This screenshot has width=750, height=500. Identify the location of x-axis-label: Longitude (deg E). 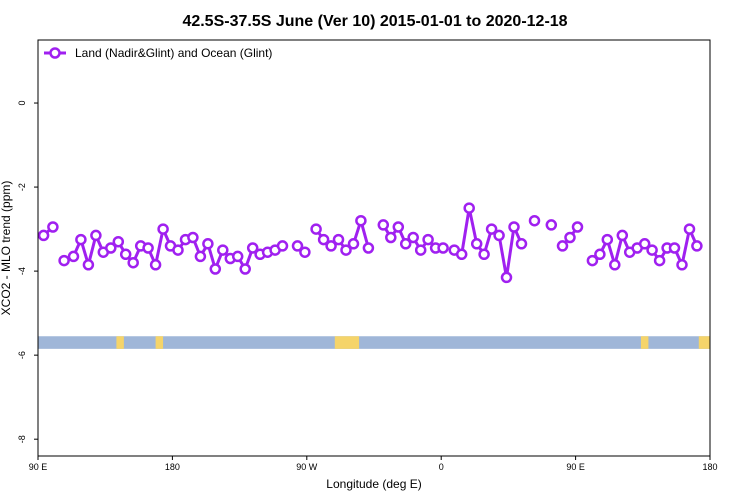
(373, 484).